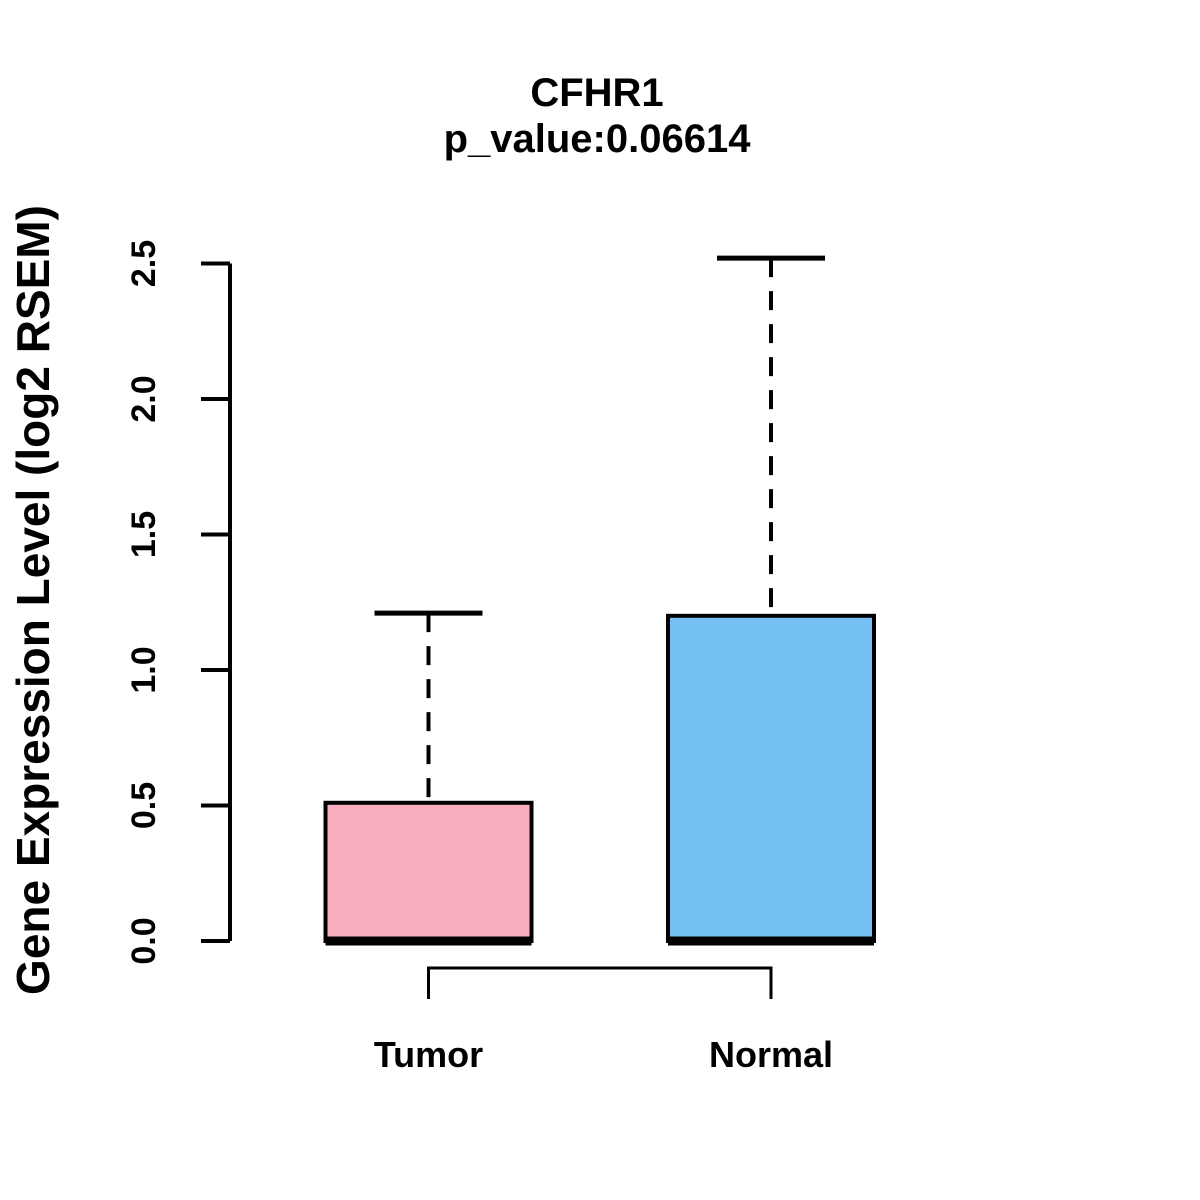 This screenshot has height=1200, width=1200. What do you see at coordinates (144, 805) in the screenshot?
I see `y-axis-tick-label: 0.5` at bounding box center [144, 805].